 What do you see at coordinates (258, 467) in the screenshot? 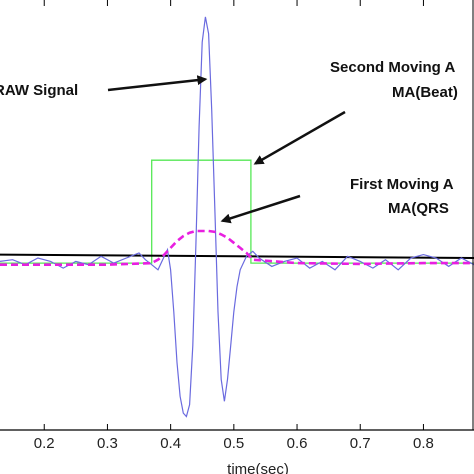
I see `x-axis-label: time(sec)` at bounding box center [258, 467].